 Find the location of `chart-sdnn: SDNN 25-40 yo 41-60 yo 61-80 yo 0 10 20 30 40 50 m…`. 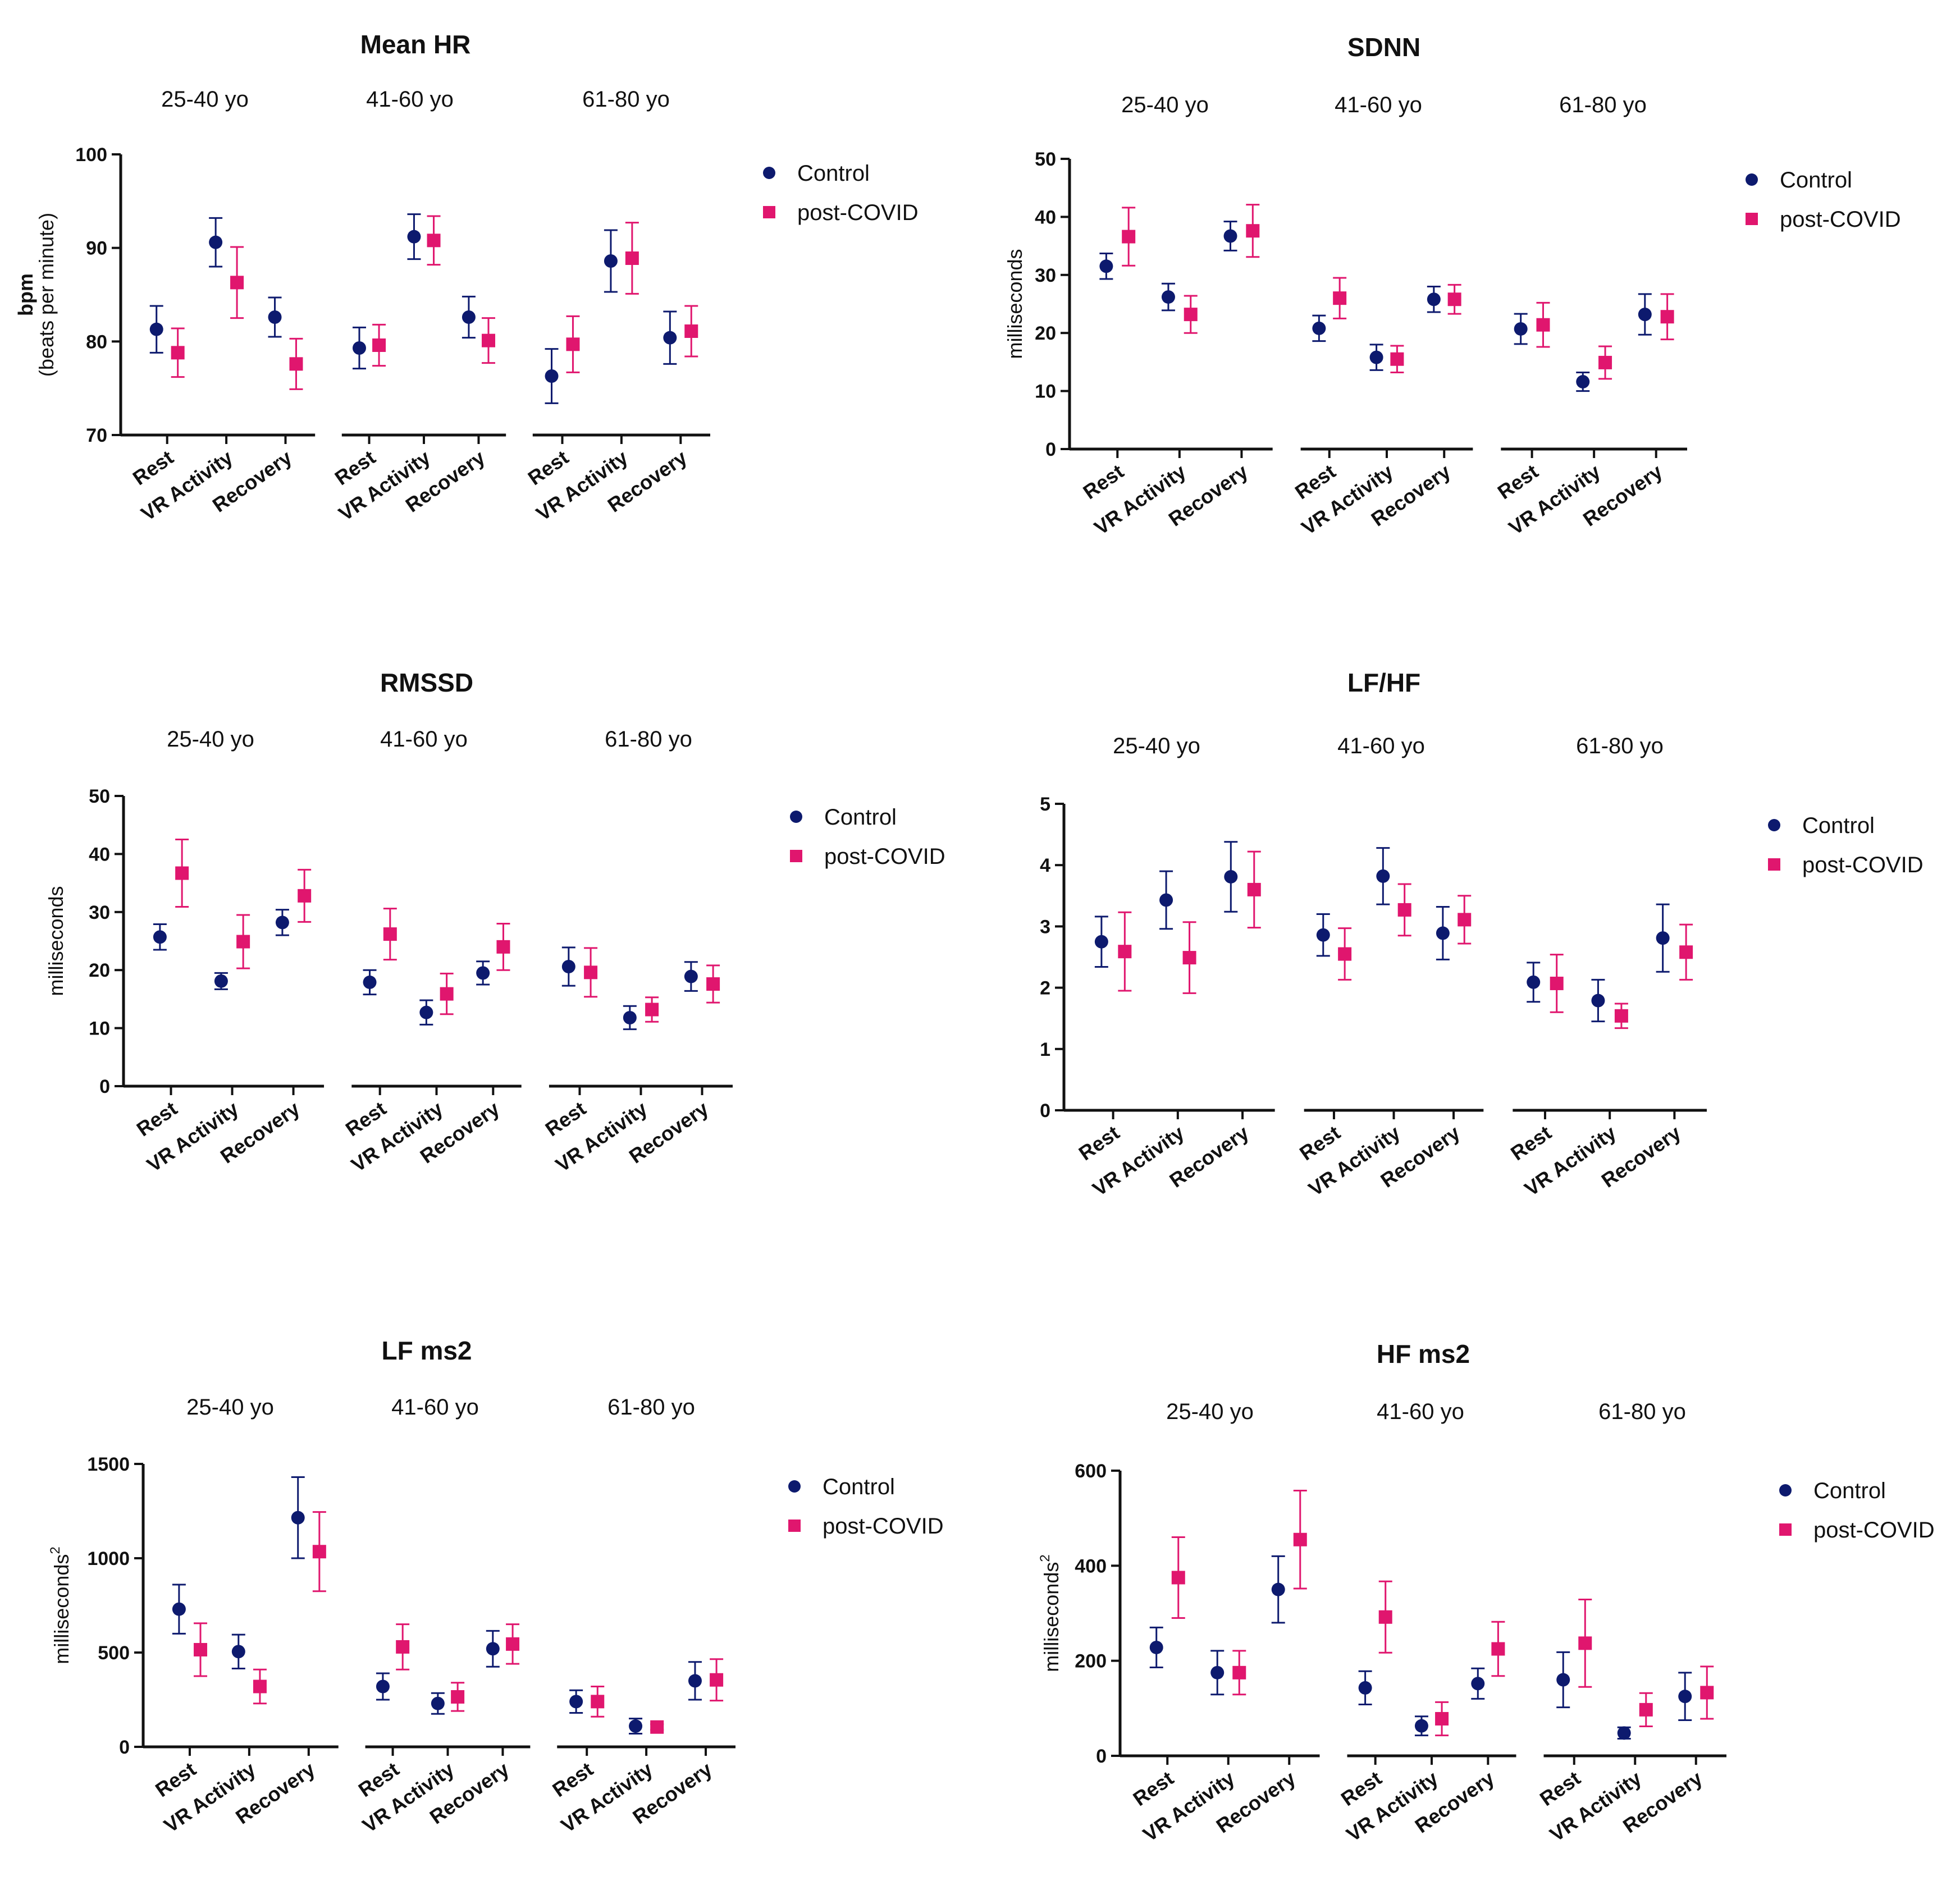

chart-sdnn: SDNN 25-40 yo 41-60 yo 61-80 yo 0 10 20 30 40 50 m… is located at coordinates (1452, 286).